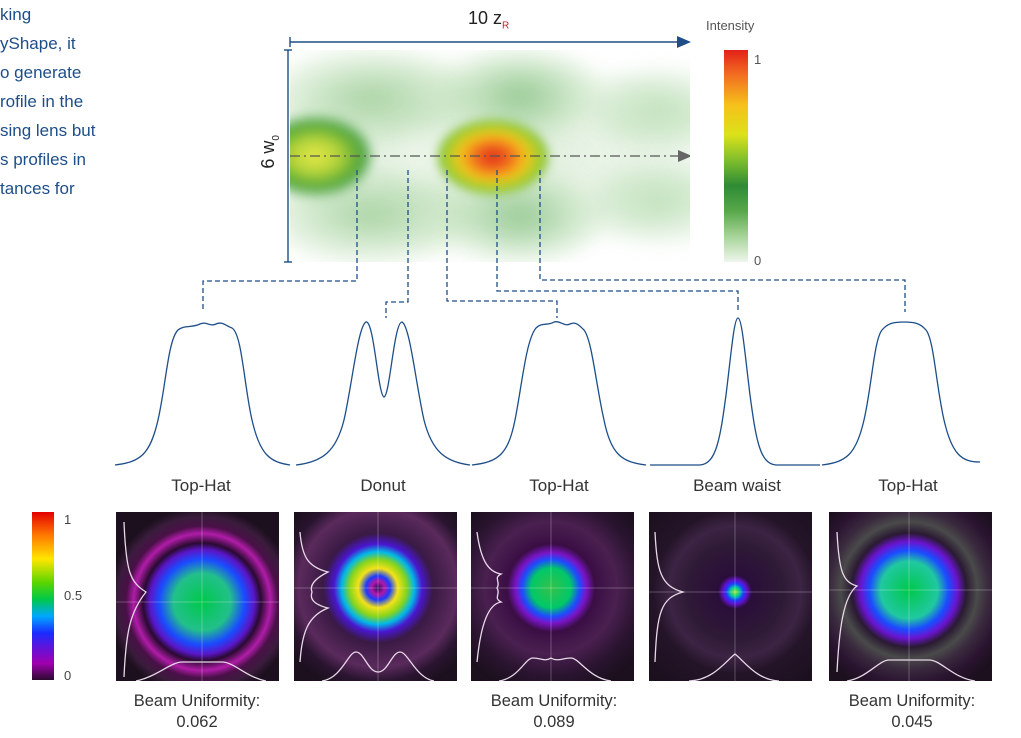  I want to click on intro-line: yShape, it, so click(38, 43).